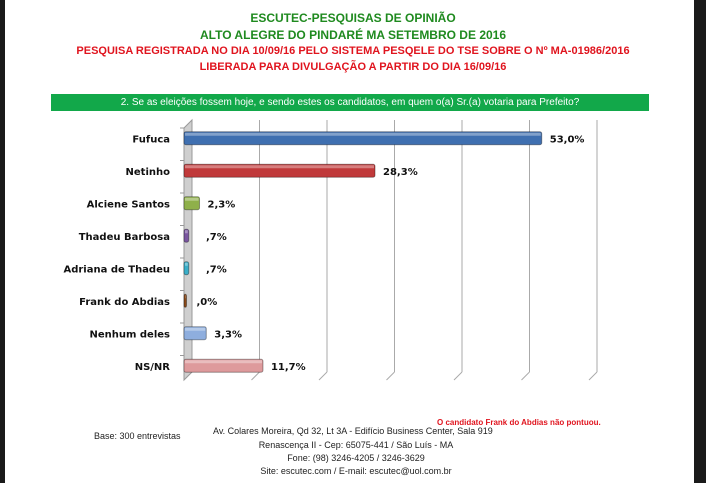  I want to click on category-label: Adriana de Thadeu, so click(116, 269).